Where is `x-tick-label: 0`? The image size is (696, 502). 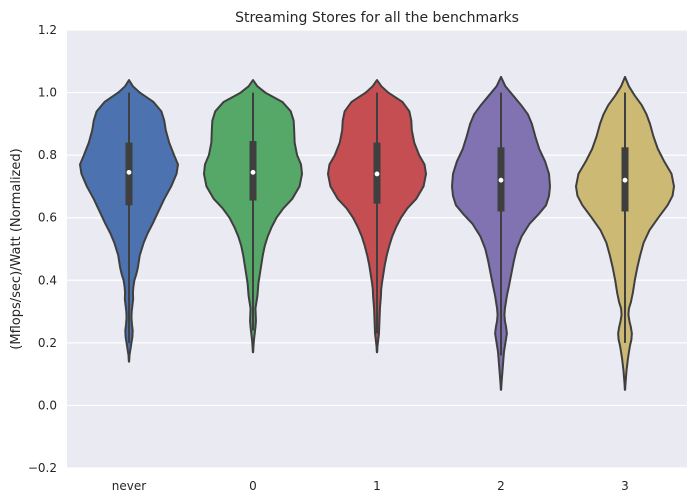 x-tick-label: 0 is located at coordinates (253, 486).